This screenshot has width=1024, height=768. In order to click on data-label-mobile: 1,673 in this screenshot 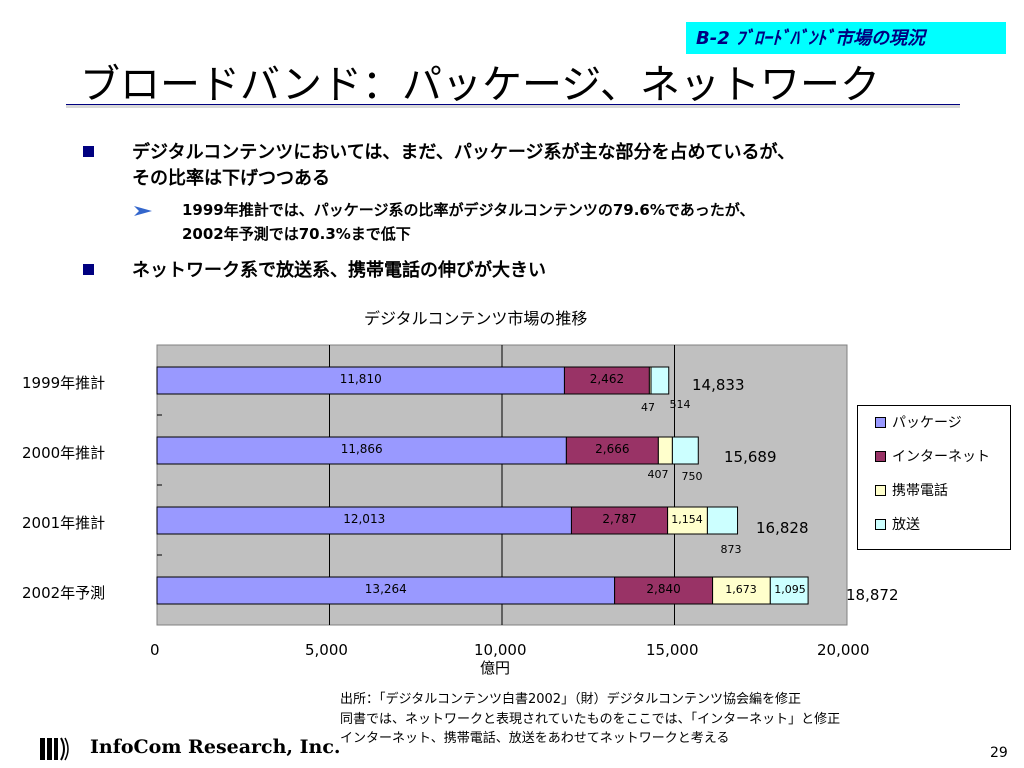, I will do `click(741, 589)`.